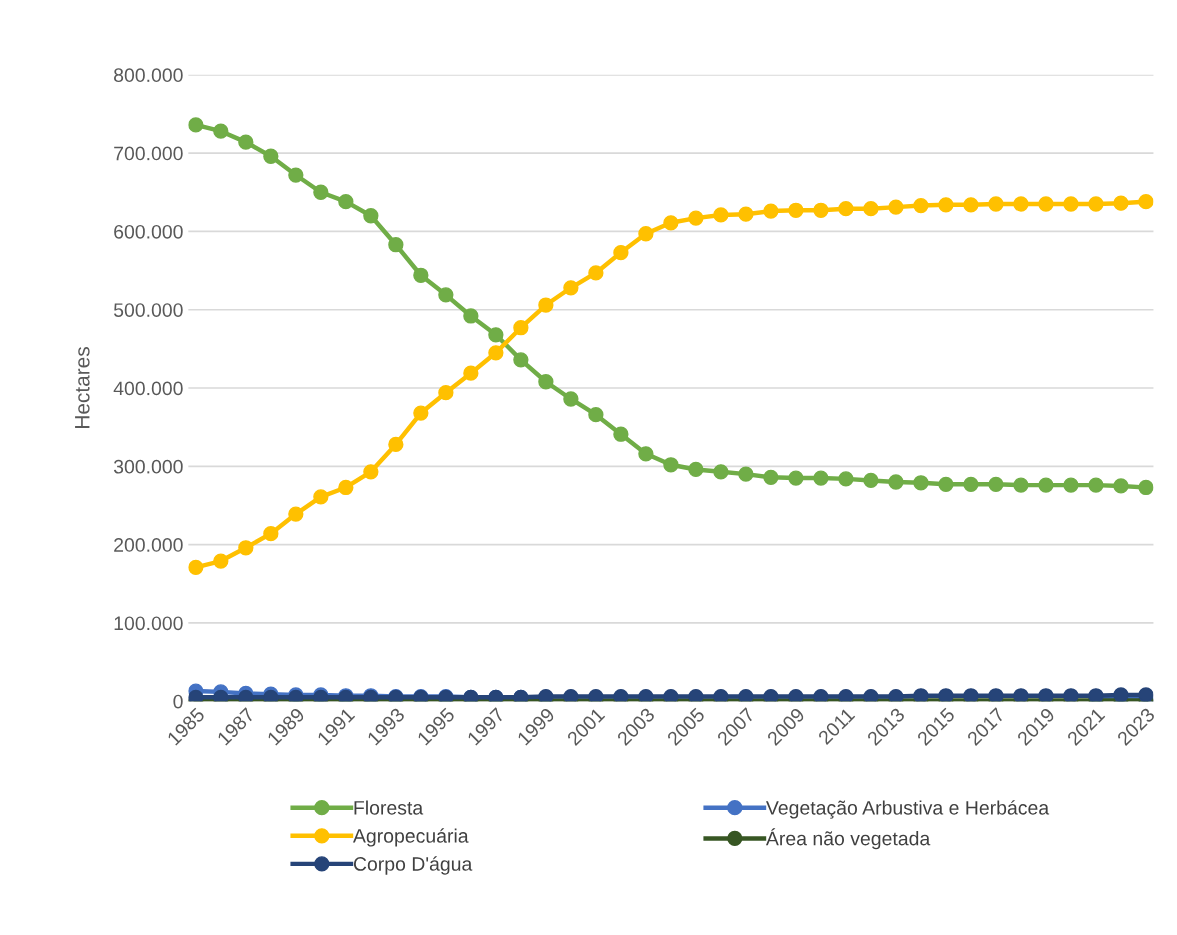  What do you see at coordinates (148, 623) in the screenshot?
I see `y-tick-label: 100.000` at bounding box center [148, 623].